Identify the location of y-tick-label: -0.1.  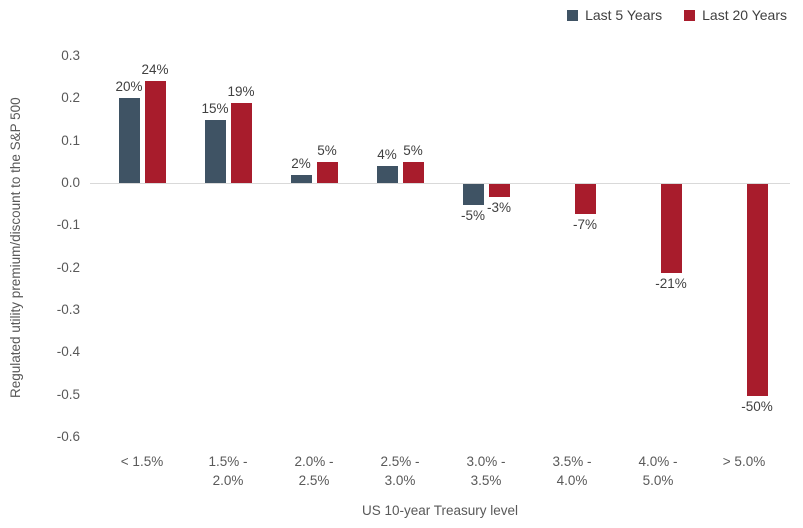
(68, 225).